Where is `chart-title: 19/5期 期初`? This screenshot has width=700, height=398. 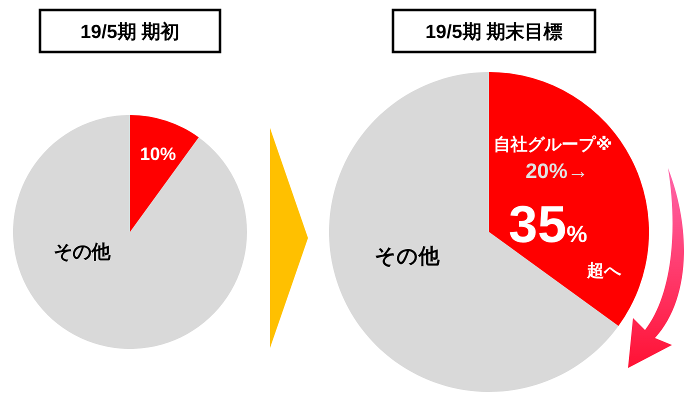 chart-title: 19/5期 期初 is located at coordinates (130, 32).